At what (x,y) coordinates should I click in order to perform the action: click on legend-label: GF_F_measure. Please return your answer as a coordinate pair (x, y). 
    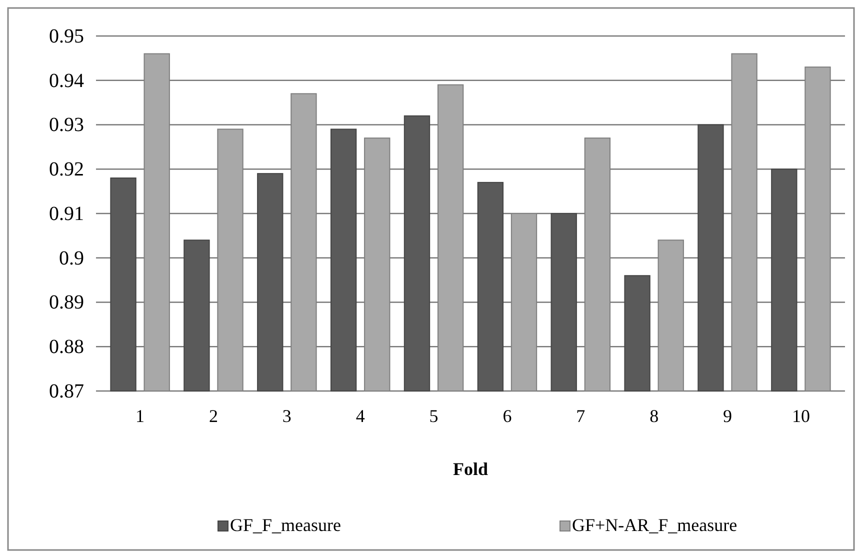
    Looking at the image, I should click on (285, 525).